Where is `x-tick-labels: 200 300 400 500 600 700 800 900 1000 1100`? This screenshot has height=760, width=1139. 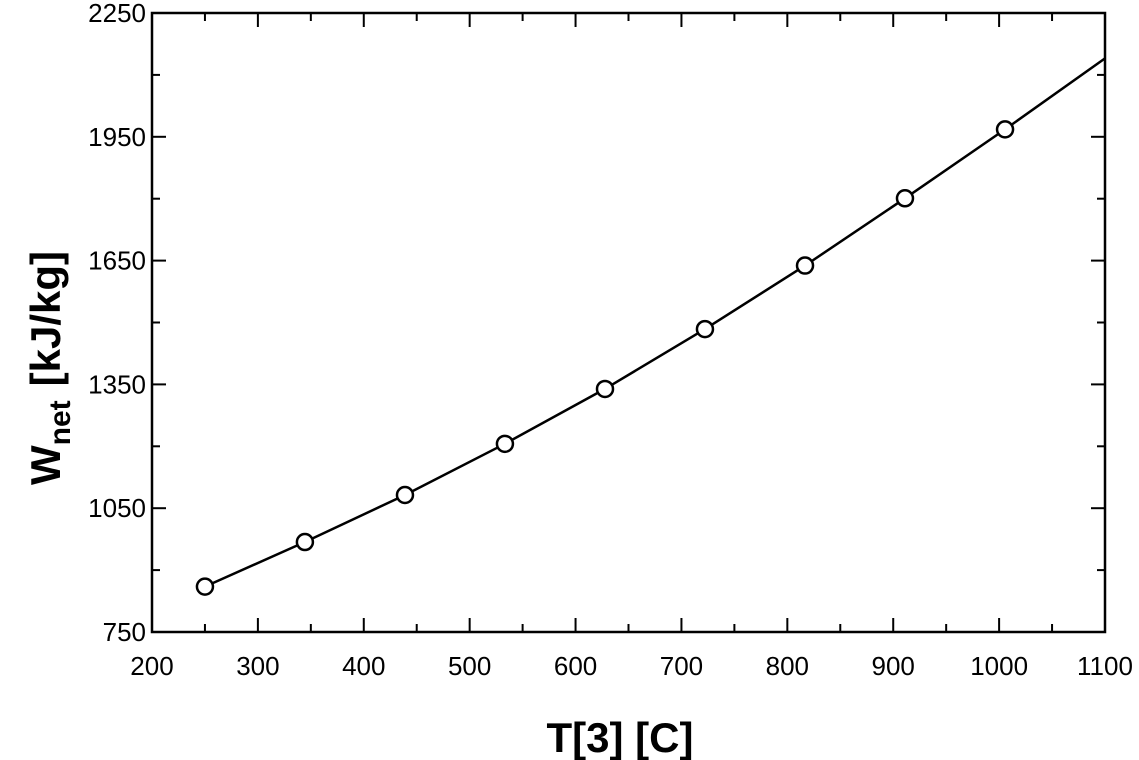
x-tick-labels: 200 300 400 500 600 700 800 900 1000 1100 is located at coordinates (631, 666).